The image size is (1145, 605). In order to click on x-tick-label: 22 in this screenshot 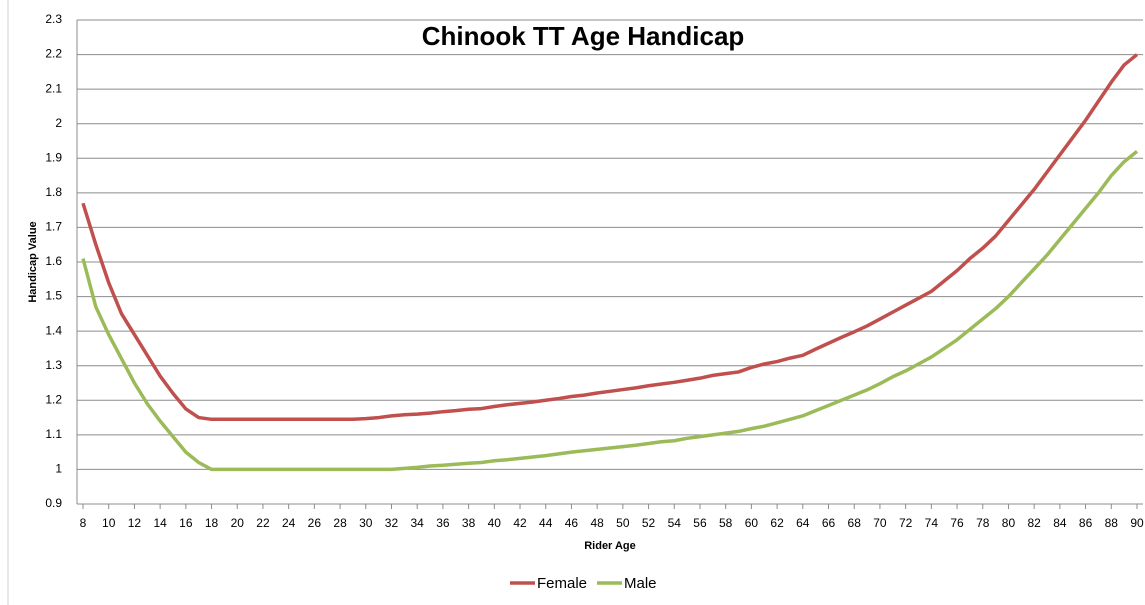, I will do `click(263, 523)`.